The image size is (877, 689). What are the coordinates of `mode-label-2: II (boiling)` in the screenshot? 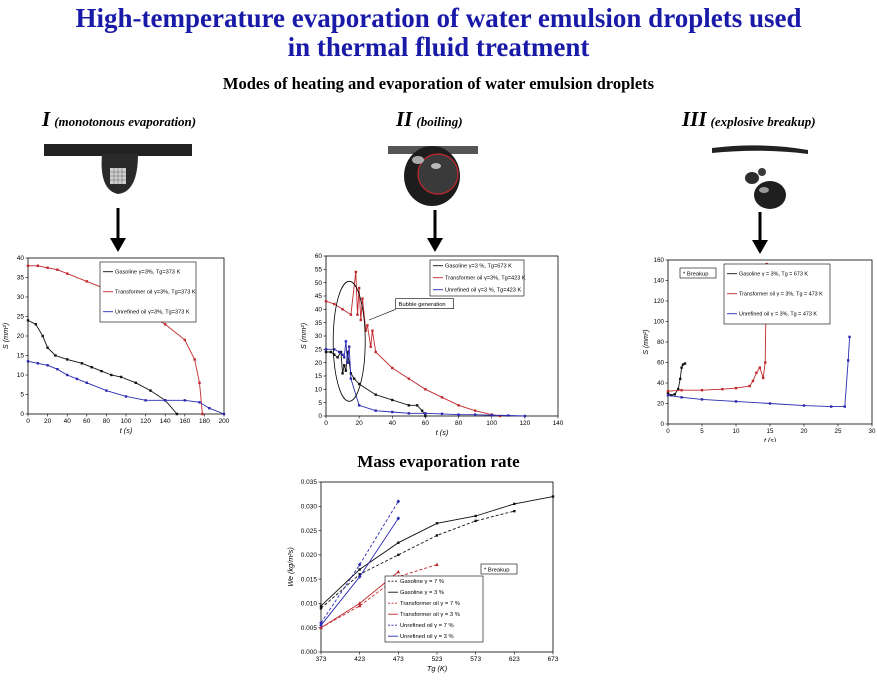 It's located at (429, 119).